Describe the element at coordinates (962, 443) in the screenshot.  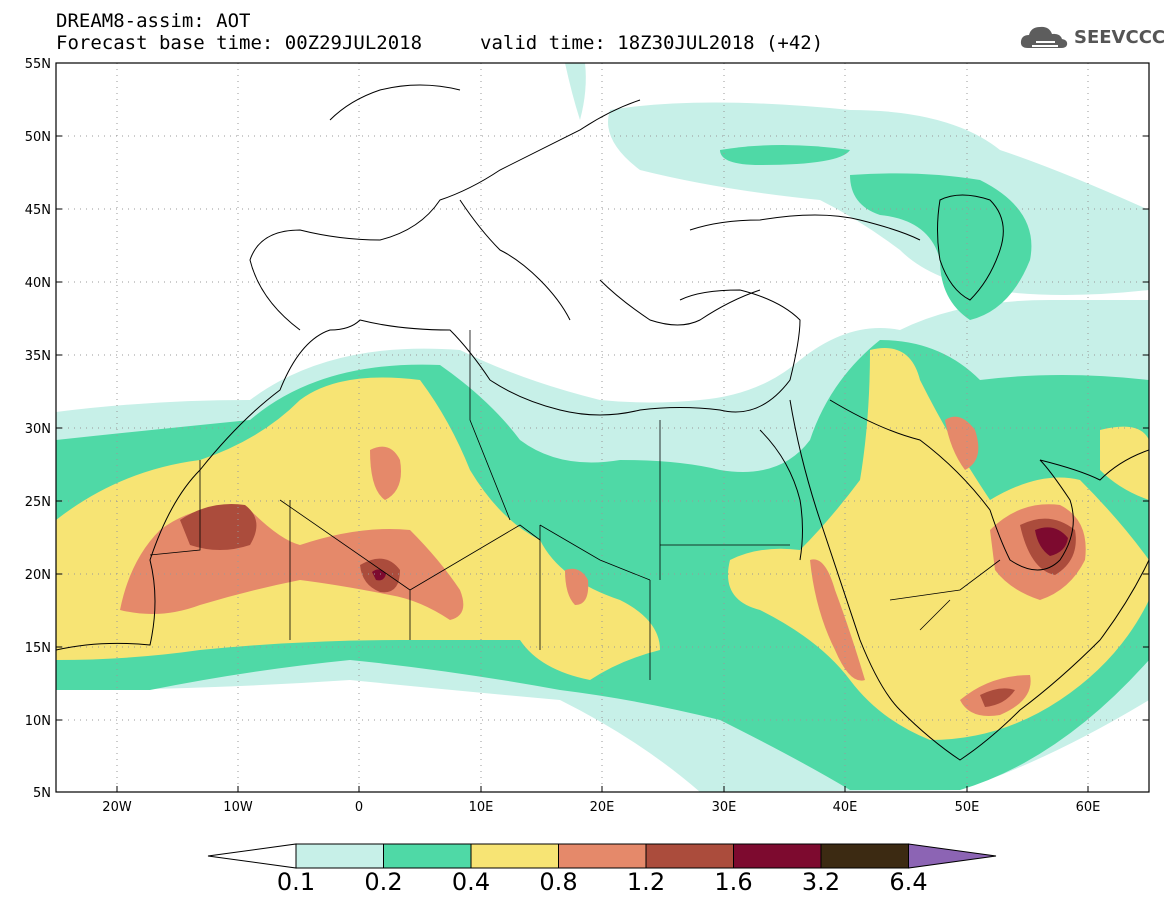
I see `aot-band-0.8-gulf` at that location.